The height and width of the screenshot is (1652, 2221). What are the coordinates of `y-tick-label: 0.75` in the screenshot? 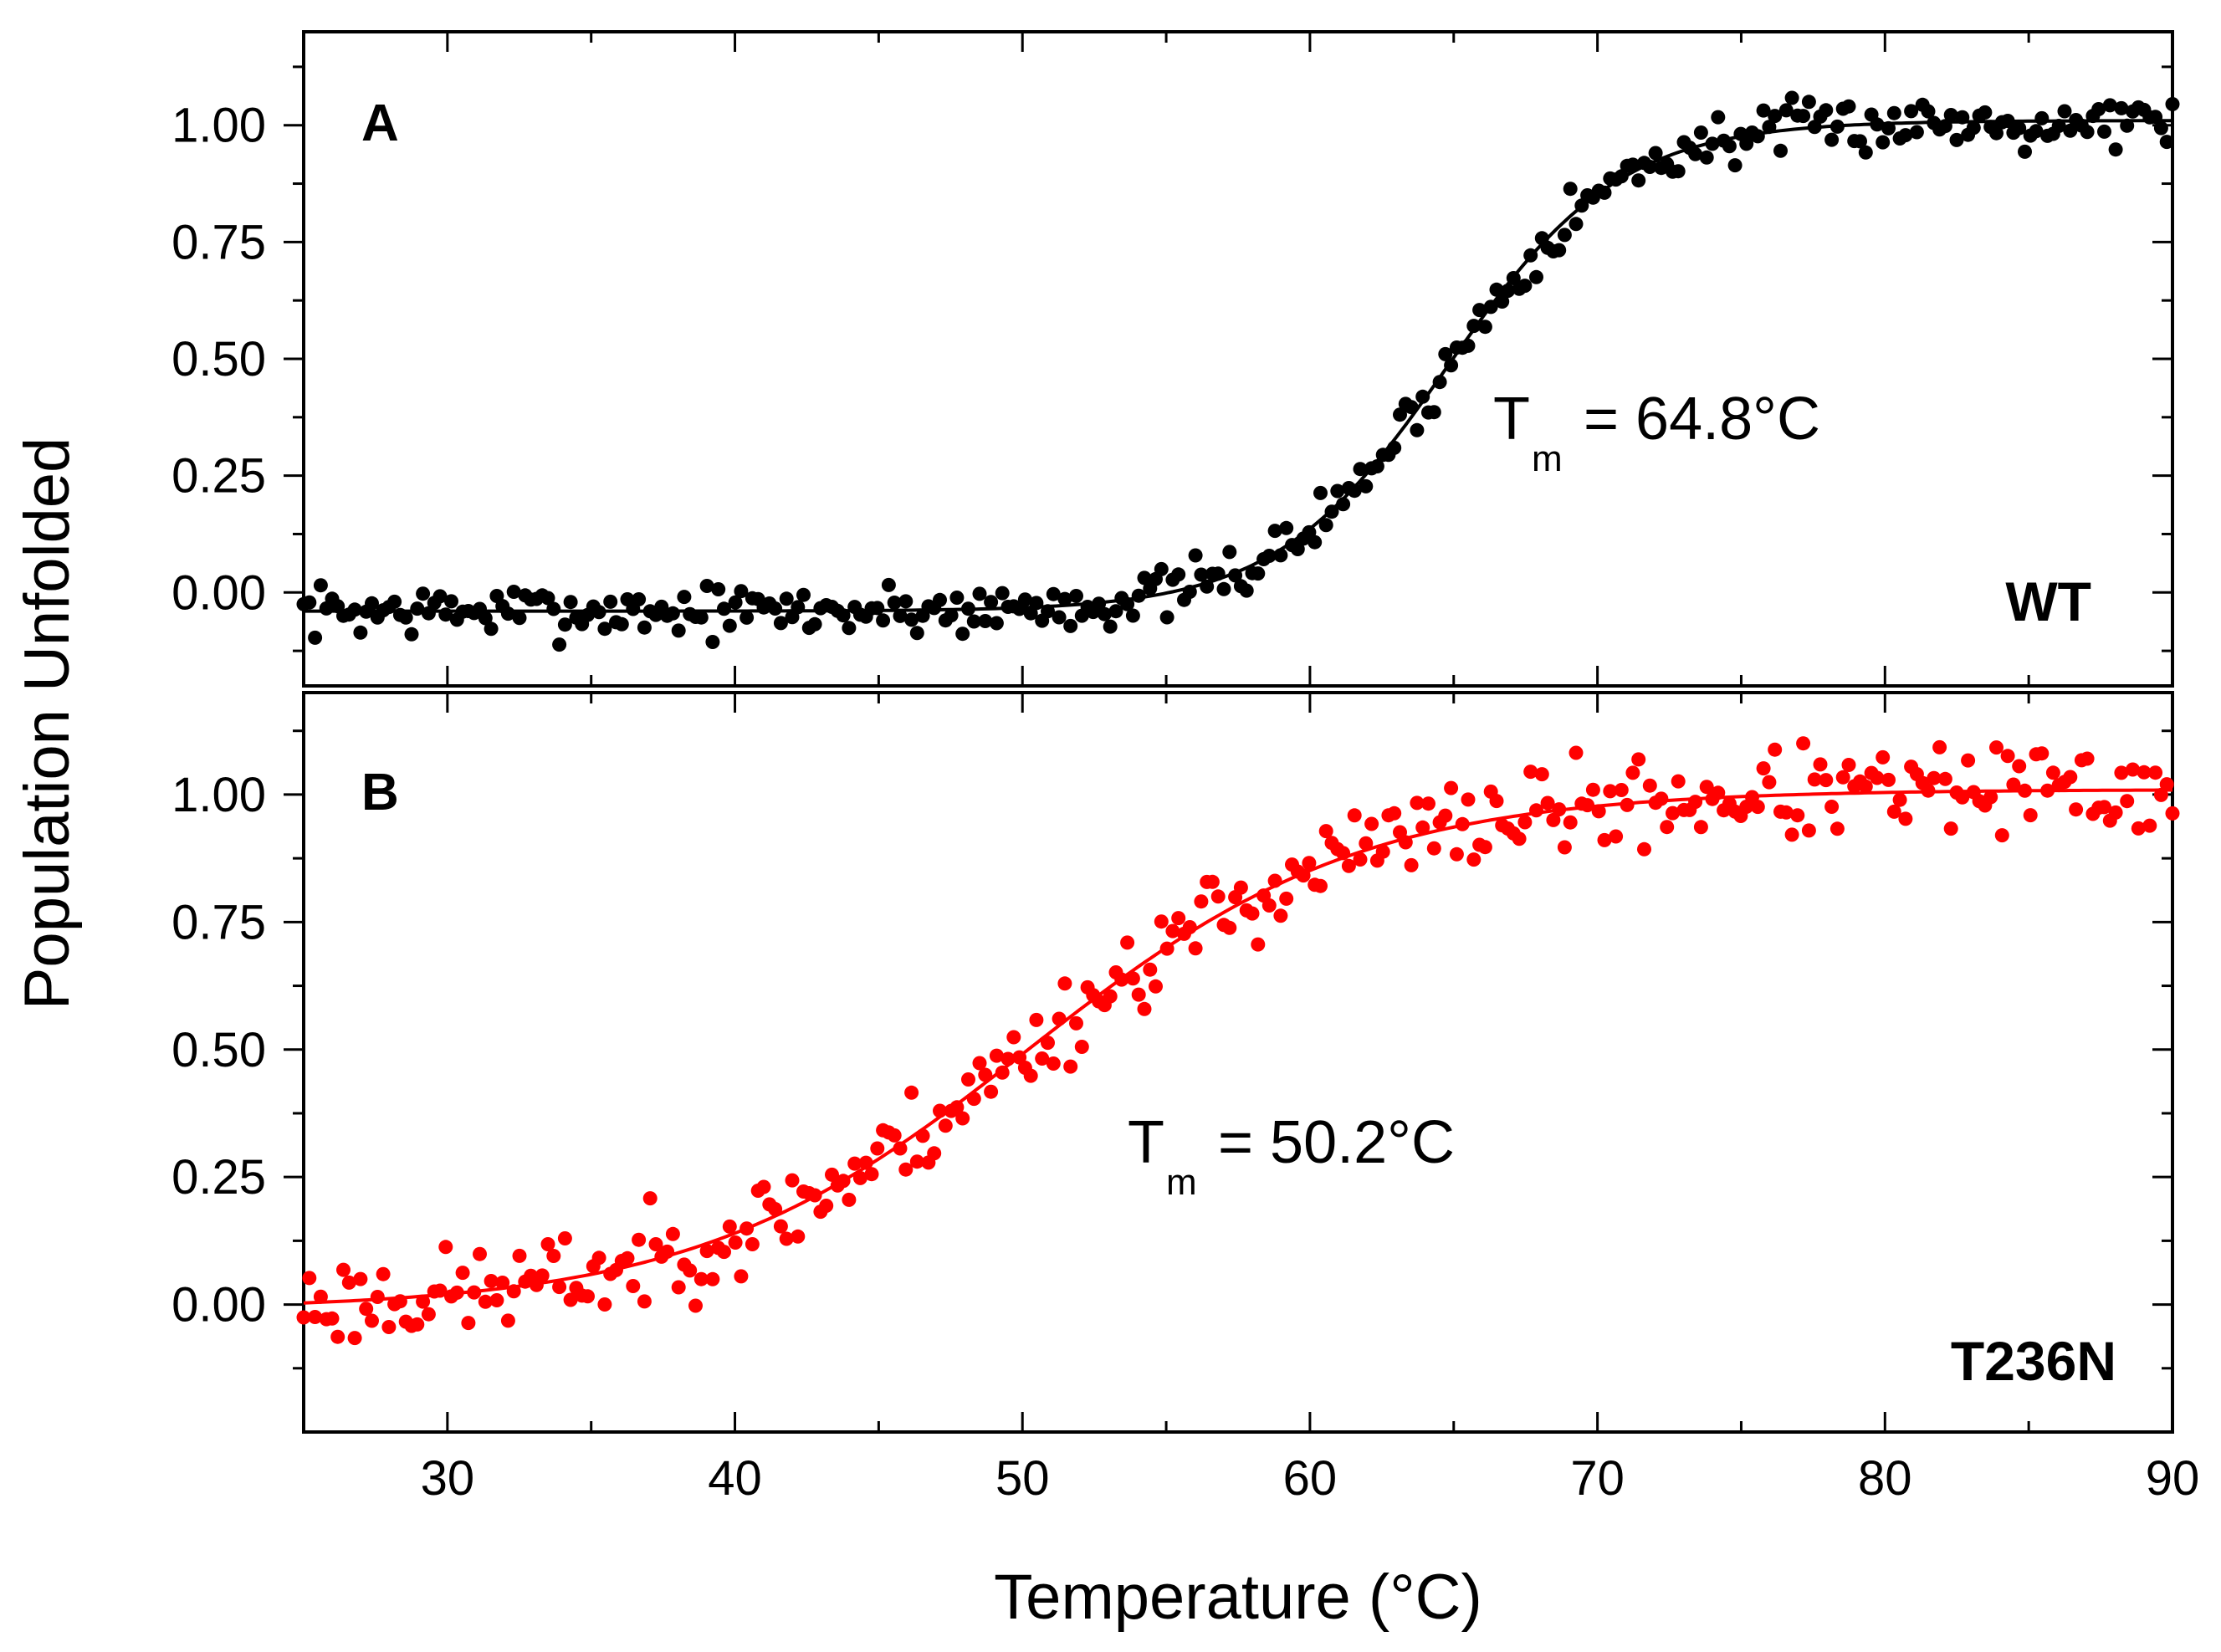 It's located at (218, 922).